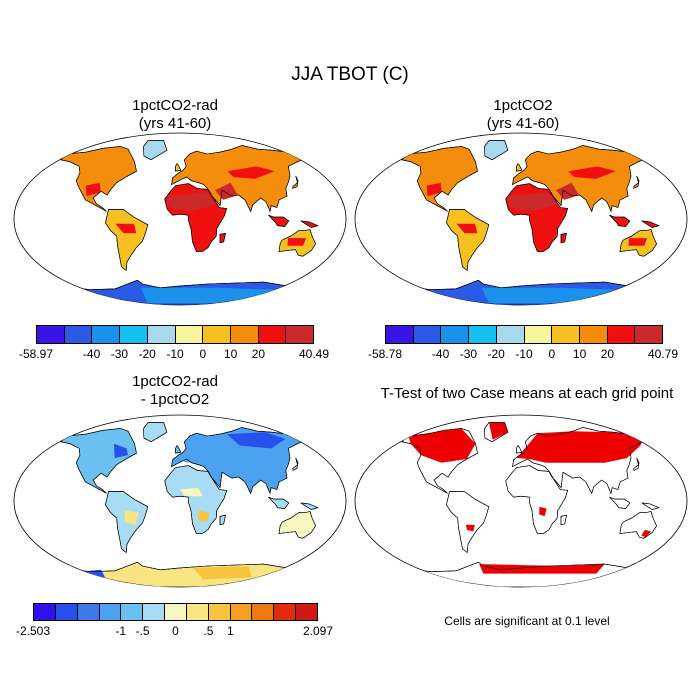  Describe the element at coordinates (579, 354) in the screenshot. I see `colorbar-tick-label: 10` at that location.